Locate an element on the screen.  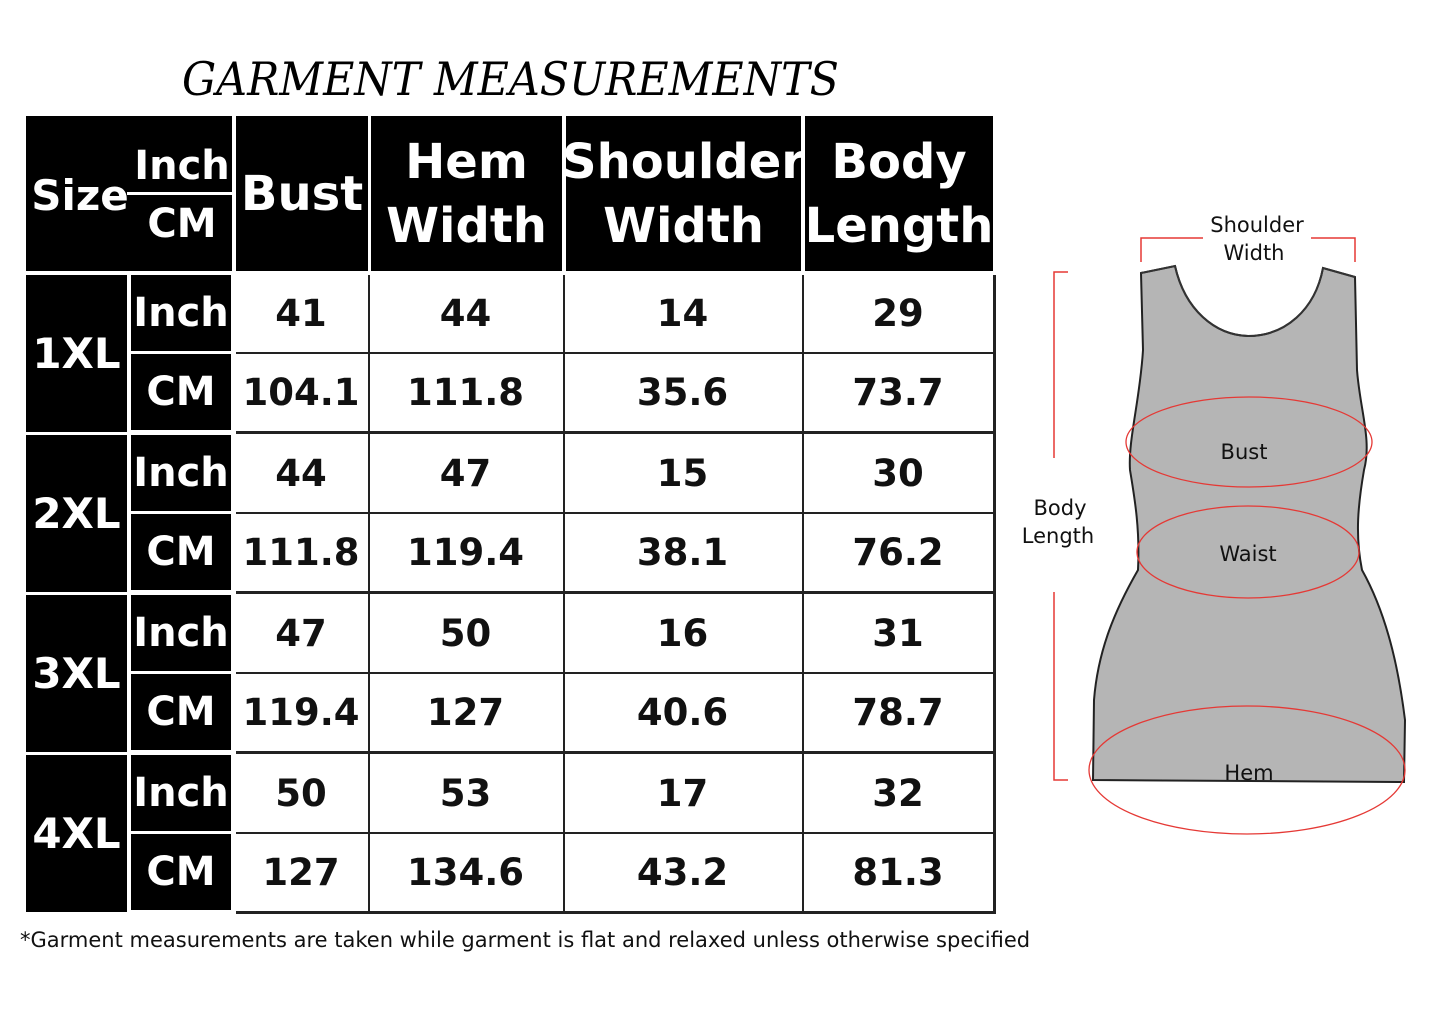
size-label-3xl: 3XL is located at coordinates (76, 673).